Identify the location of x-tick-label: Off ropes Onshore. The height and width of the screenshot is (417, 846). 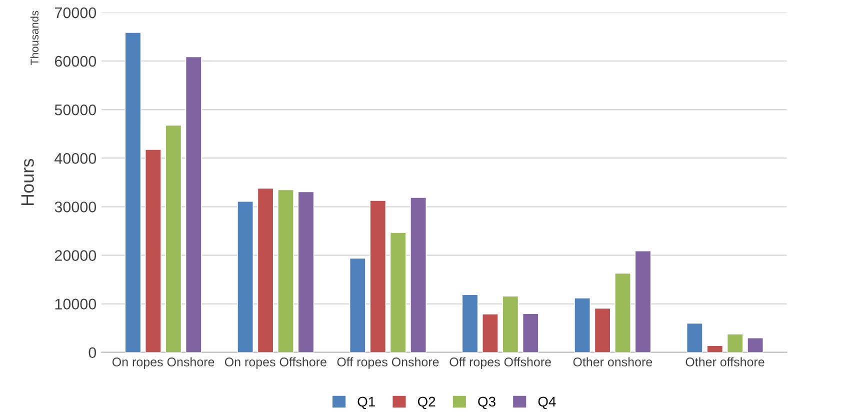
(388, 363).